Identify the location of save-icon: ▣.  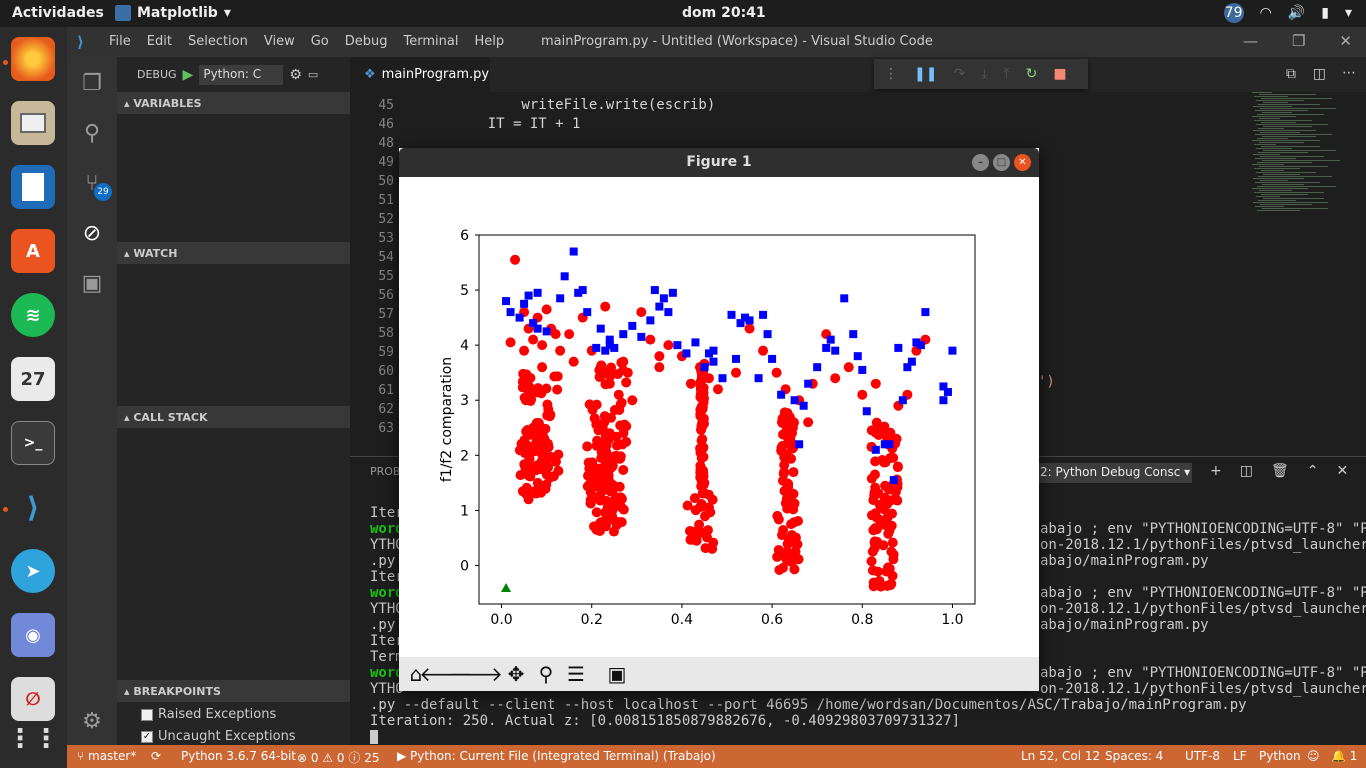
(617, 674).